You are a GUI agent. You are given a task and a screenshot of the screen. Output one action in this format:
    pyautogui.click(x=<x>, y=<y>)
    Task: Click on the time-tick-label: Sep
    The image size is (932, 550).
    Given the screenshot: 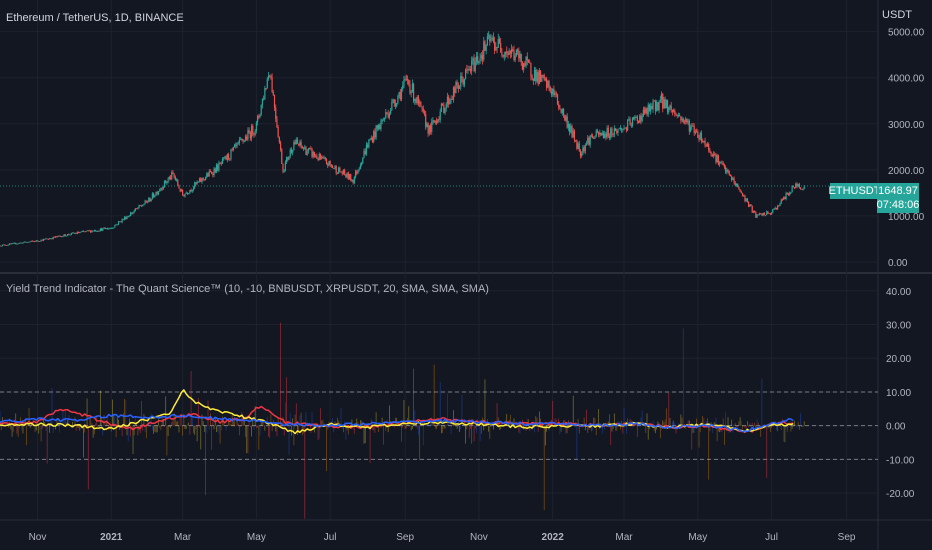 What is the action you would take?
    pyautogui.click(x=405, y=537)
    